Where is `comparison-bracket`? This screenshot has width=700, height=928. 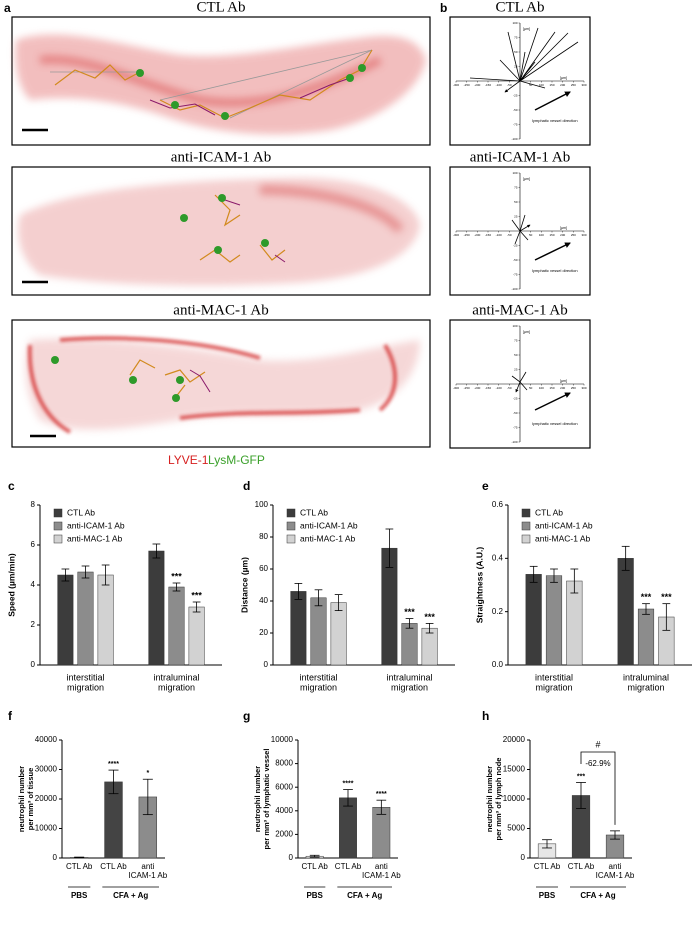 comparison-bracket is located at coordinates (598, 788).